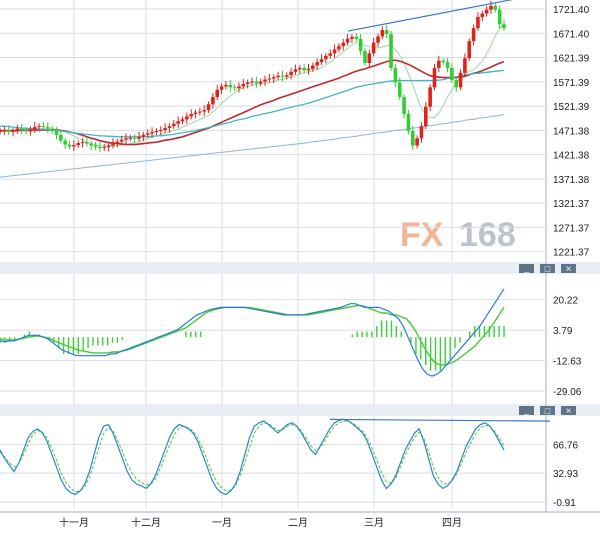  I want to click on y-tick-label: 1571.39, so click(571, 83).